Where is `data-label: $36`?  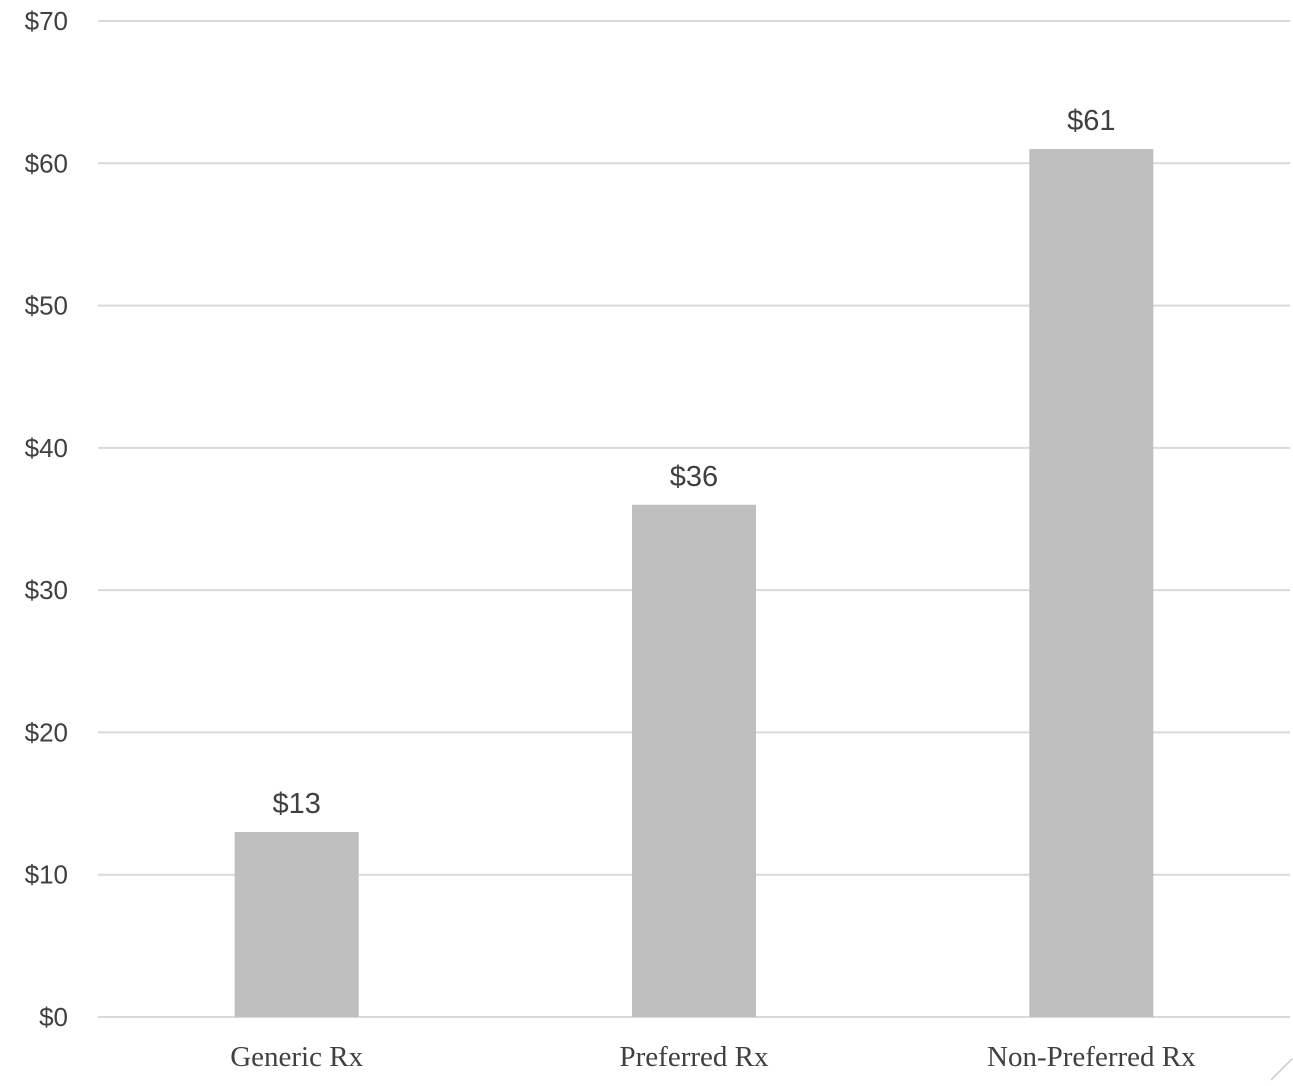
data-label: $36 is located at coordinates (694, 477).